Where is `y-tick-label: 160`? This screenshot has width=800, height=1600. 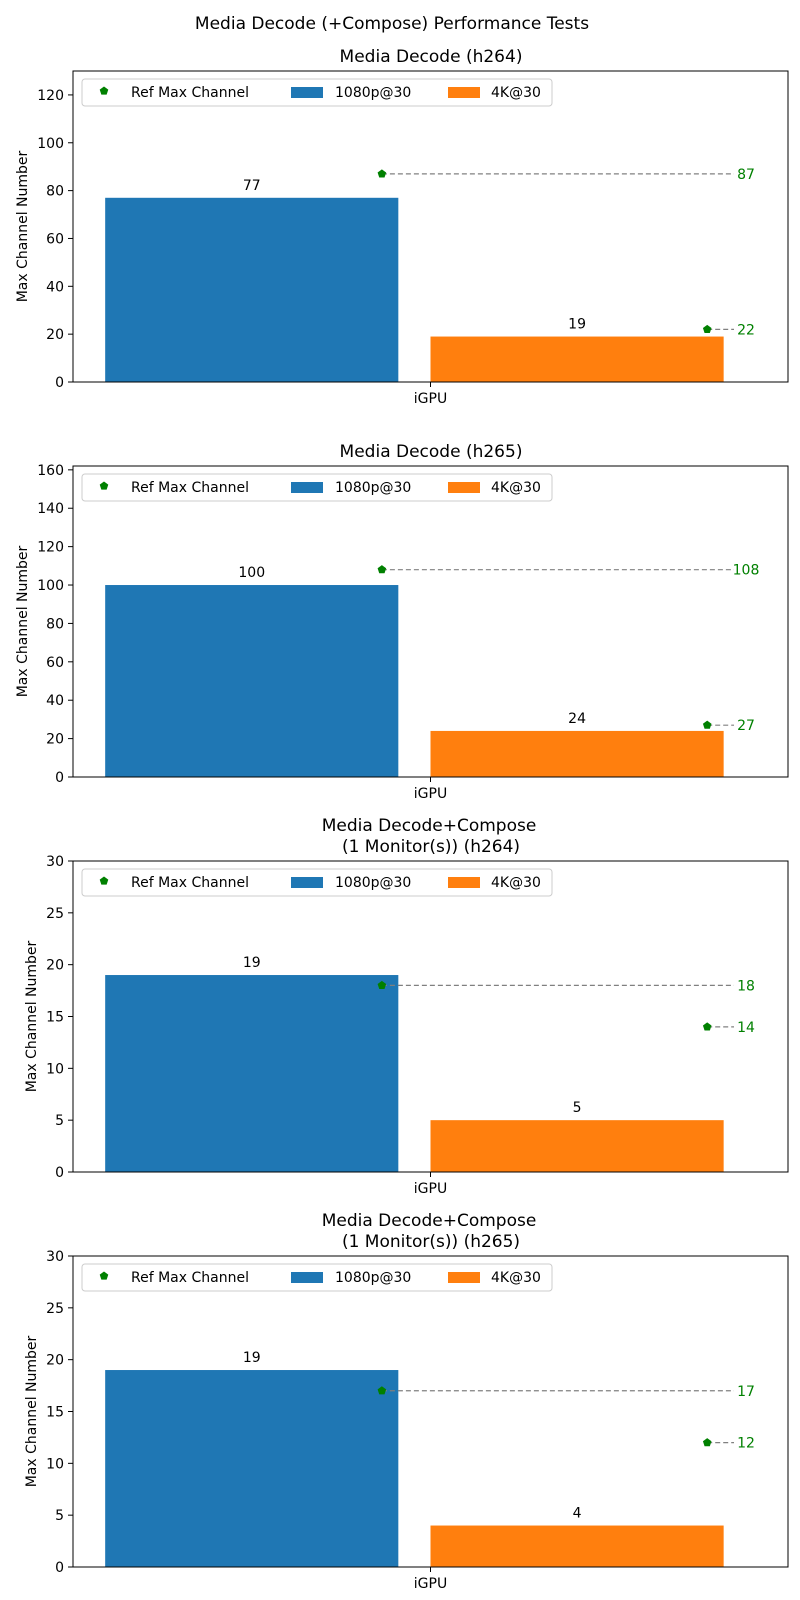 y-tick-label: 160 is located at coordinates (50, 471).